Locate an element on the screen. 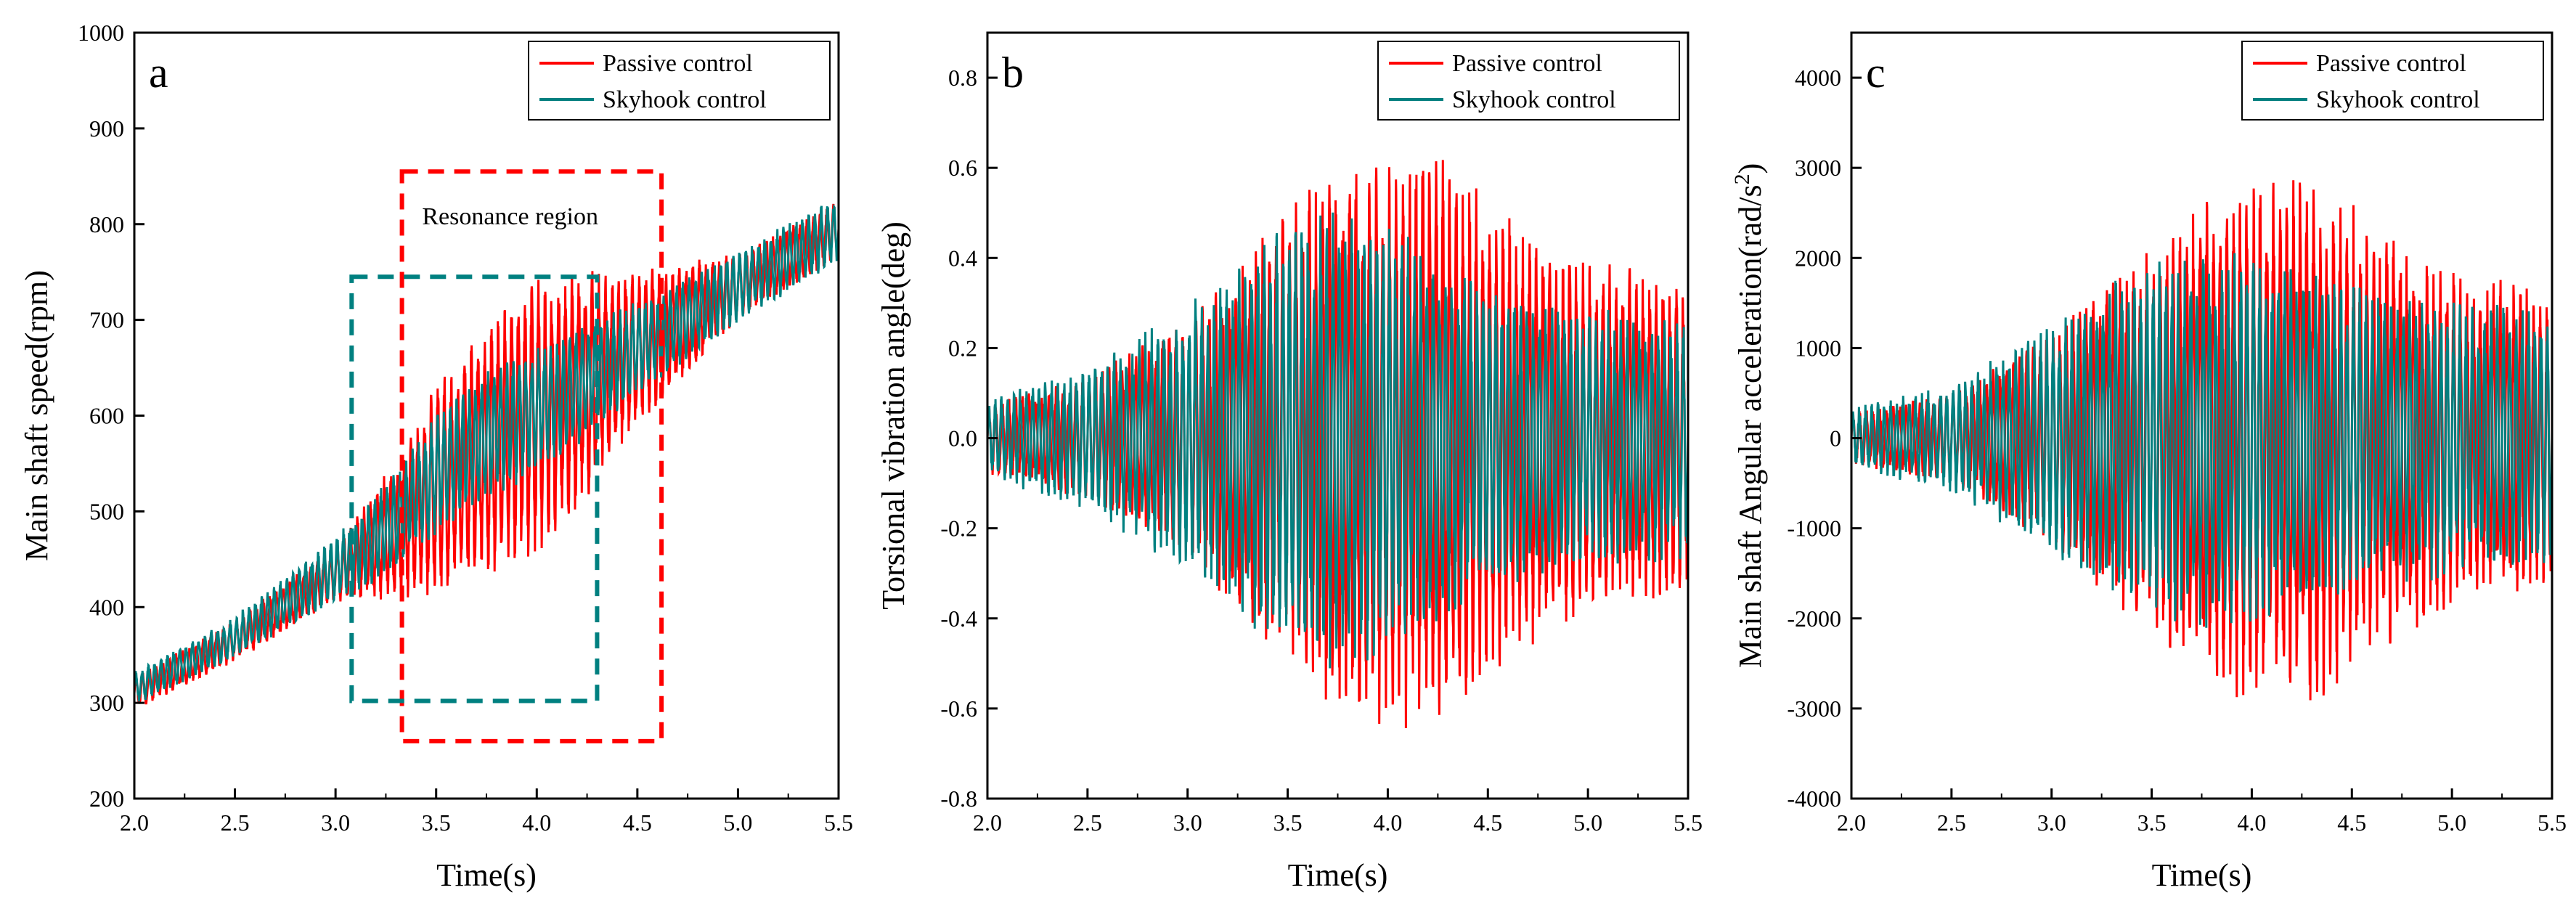  y-tick-label: -1000 is located at coordinates (1814, 528).